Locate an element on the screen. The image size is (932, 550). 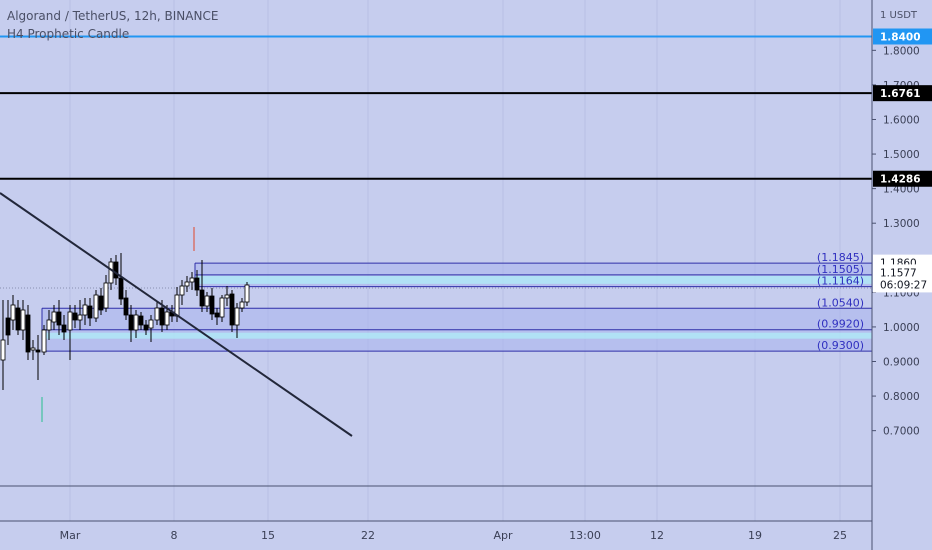
zone-label: (1.1845) is located at coordinates (840, 257).